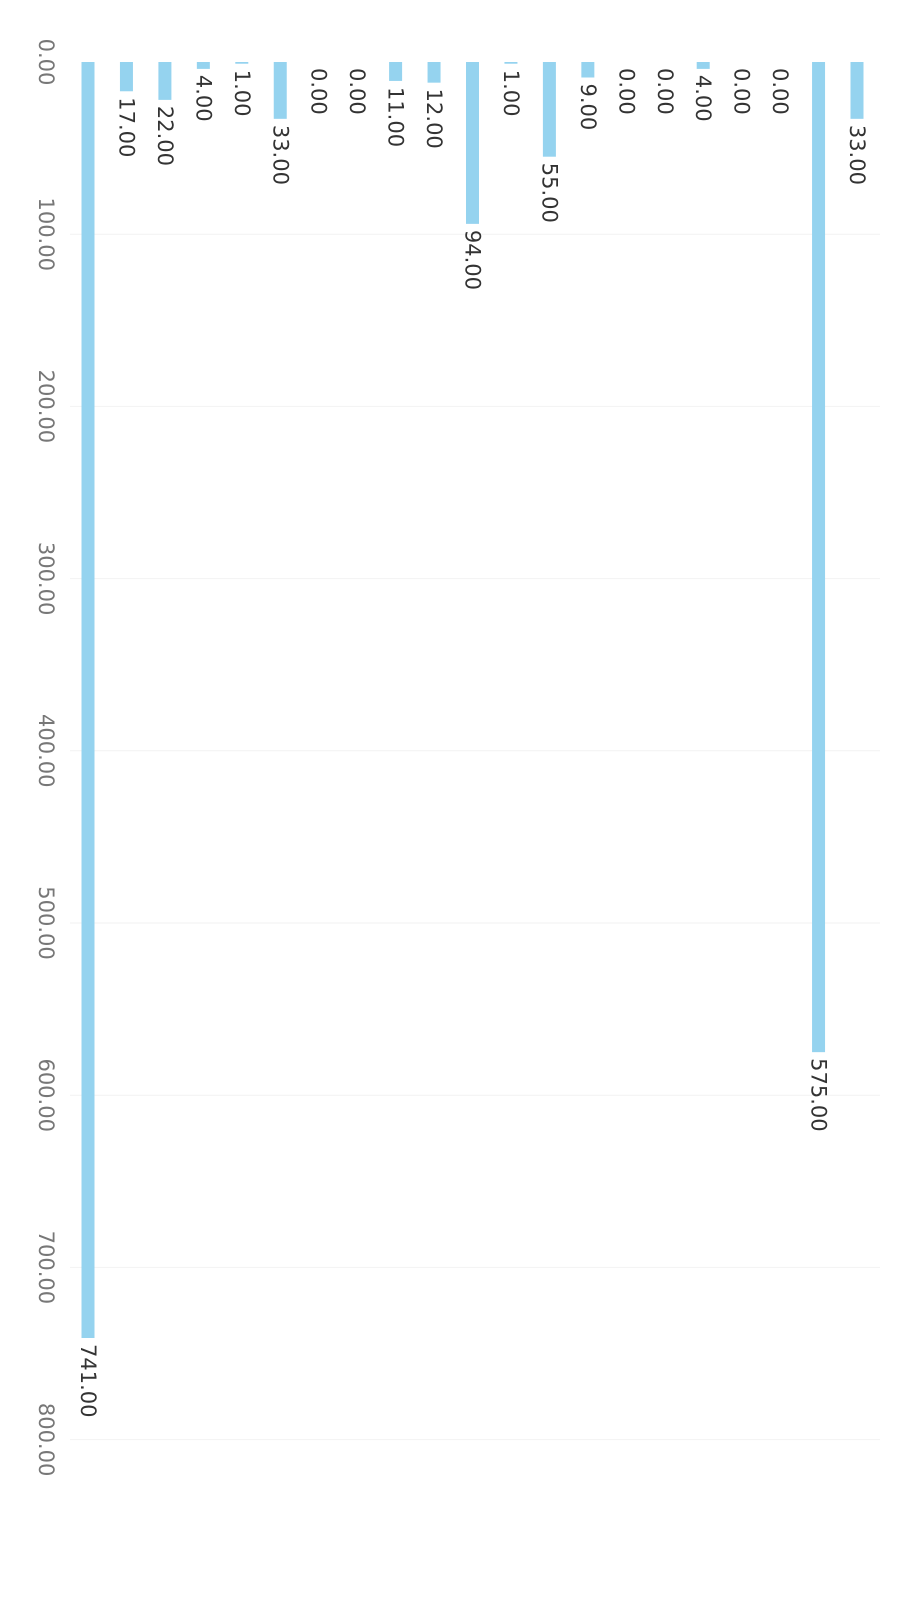  What do you see at coordinates (126, 127) in the screenshot?
I see `bar-value-label: 17.00` at bounding box center [126, 127].